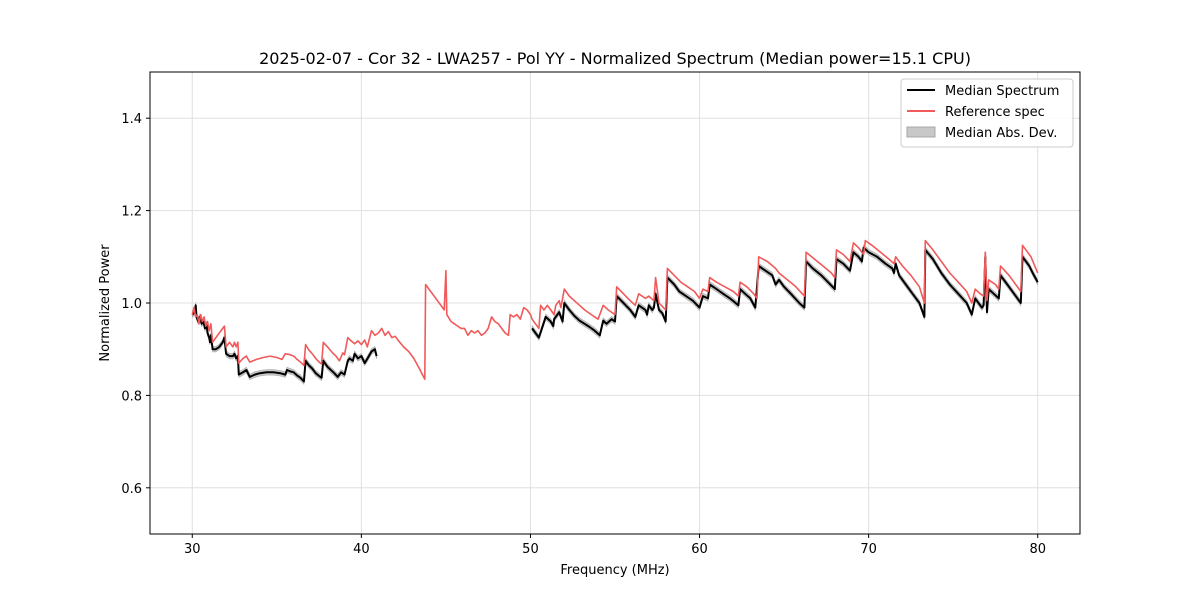 The width and height of the screenshot is (1200, 600). What do you see at coordinates (614, 570) in the screenshot?
I see `x-axis-label: Frequency (MHz)` at bounding box center [614, 570].